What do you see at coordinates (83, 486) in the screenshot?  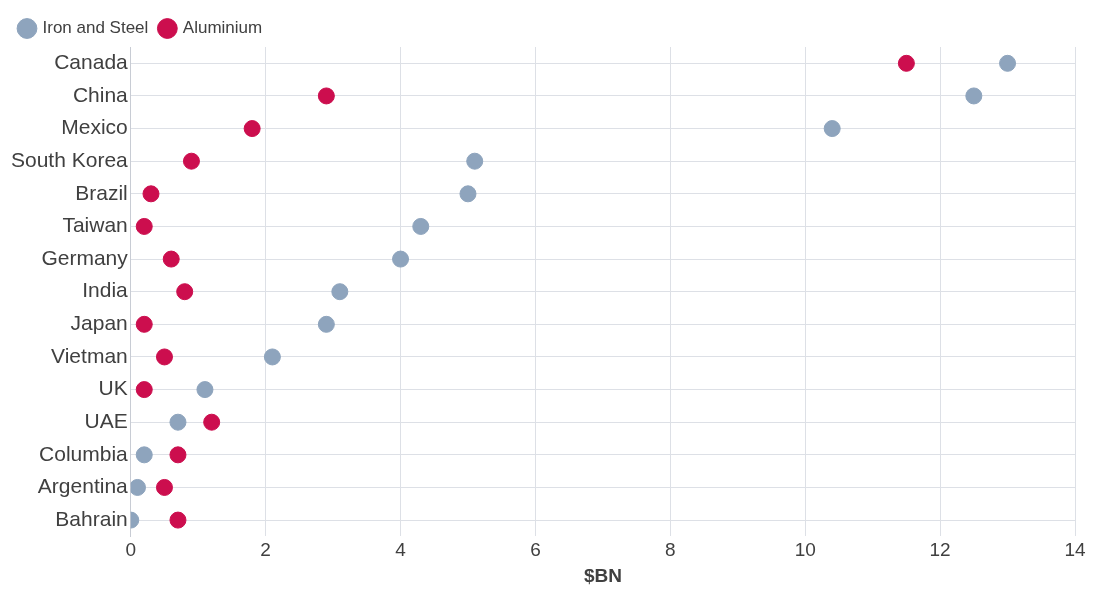 I see `y-tick-label: Argentina` at bounding box center [83, 486].